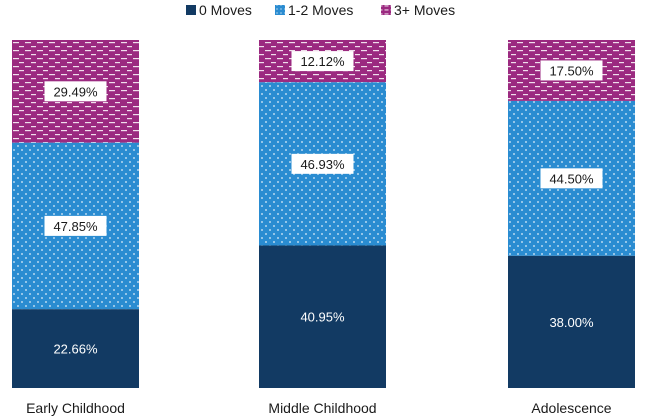 The height and width of the screenshot is (418, 650). What do you see at coordinates (322, 408) in the screenshot?
I see `x-tick-label-middle-childhood: Middle Childhood` at bounding box center [322, 408].